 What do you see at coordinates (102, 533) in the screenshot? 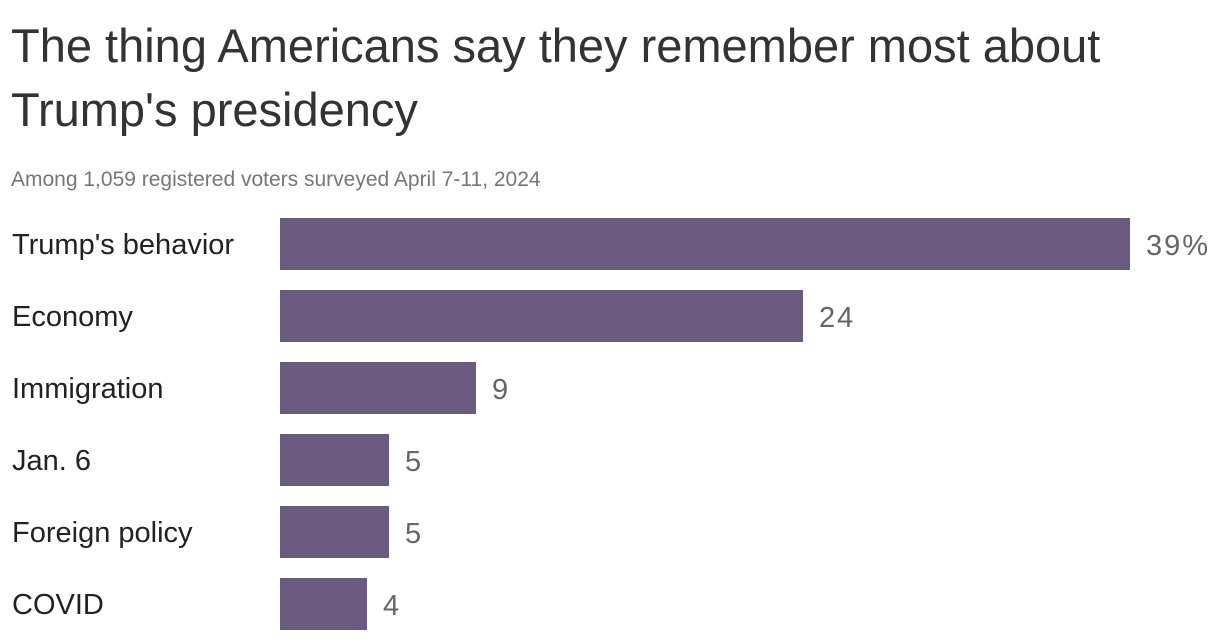
I see `category-label: Foreign policy` at bounding box center [102, 533].